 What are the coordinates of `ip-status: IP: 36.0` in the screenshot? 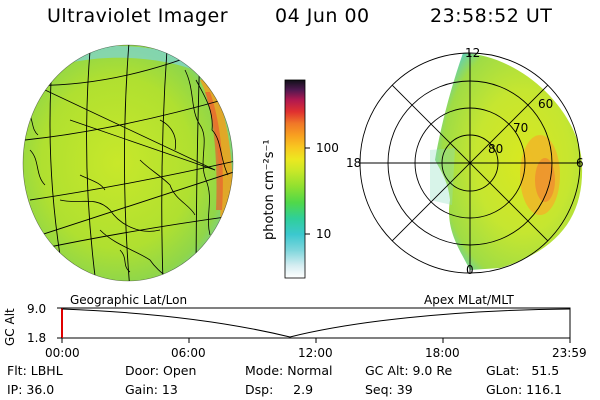 It's located at (31, 389).